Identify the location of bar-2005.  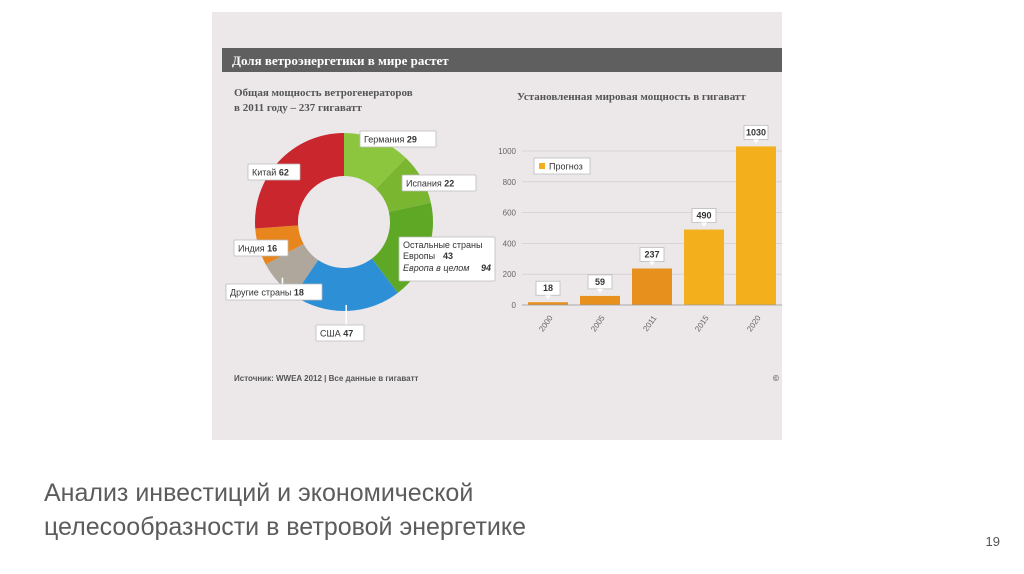
(600, 300).